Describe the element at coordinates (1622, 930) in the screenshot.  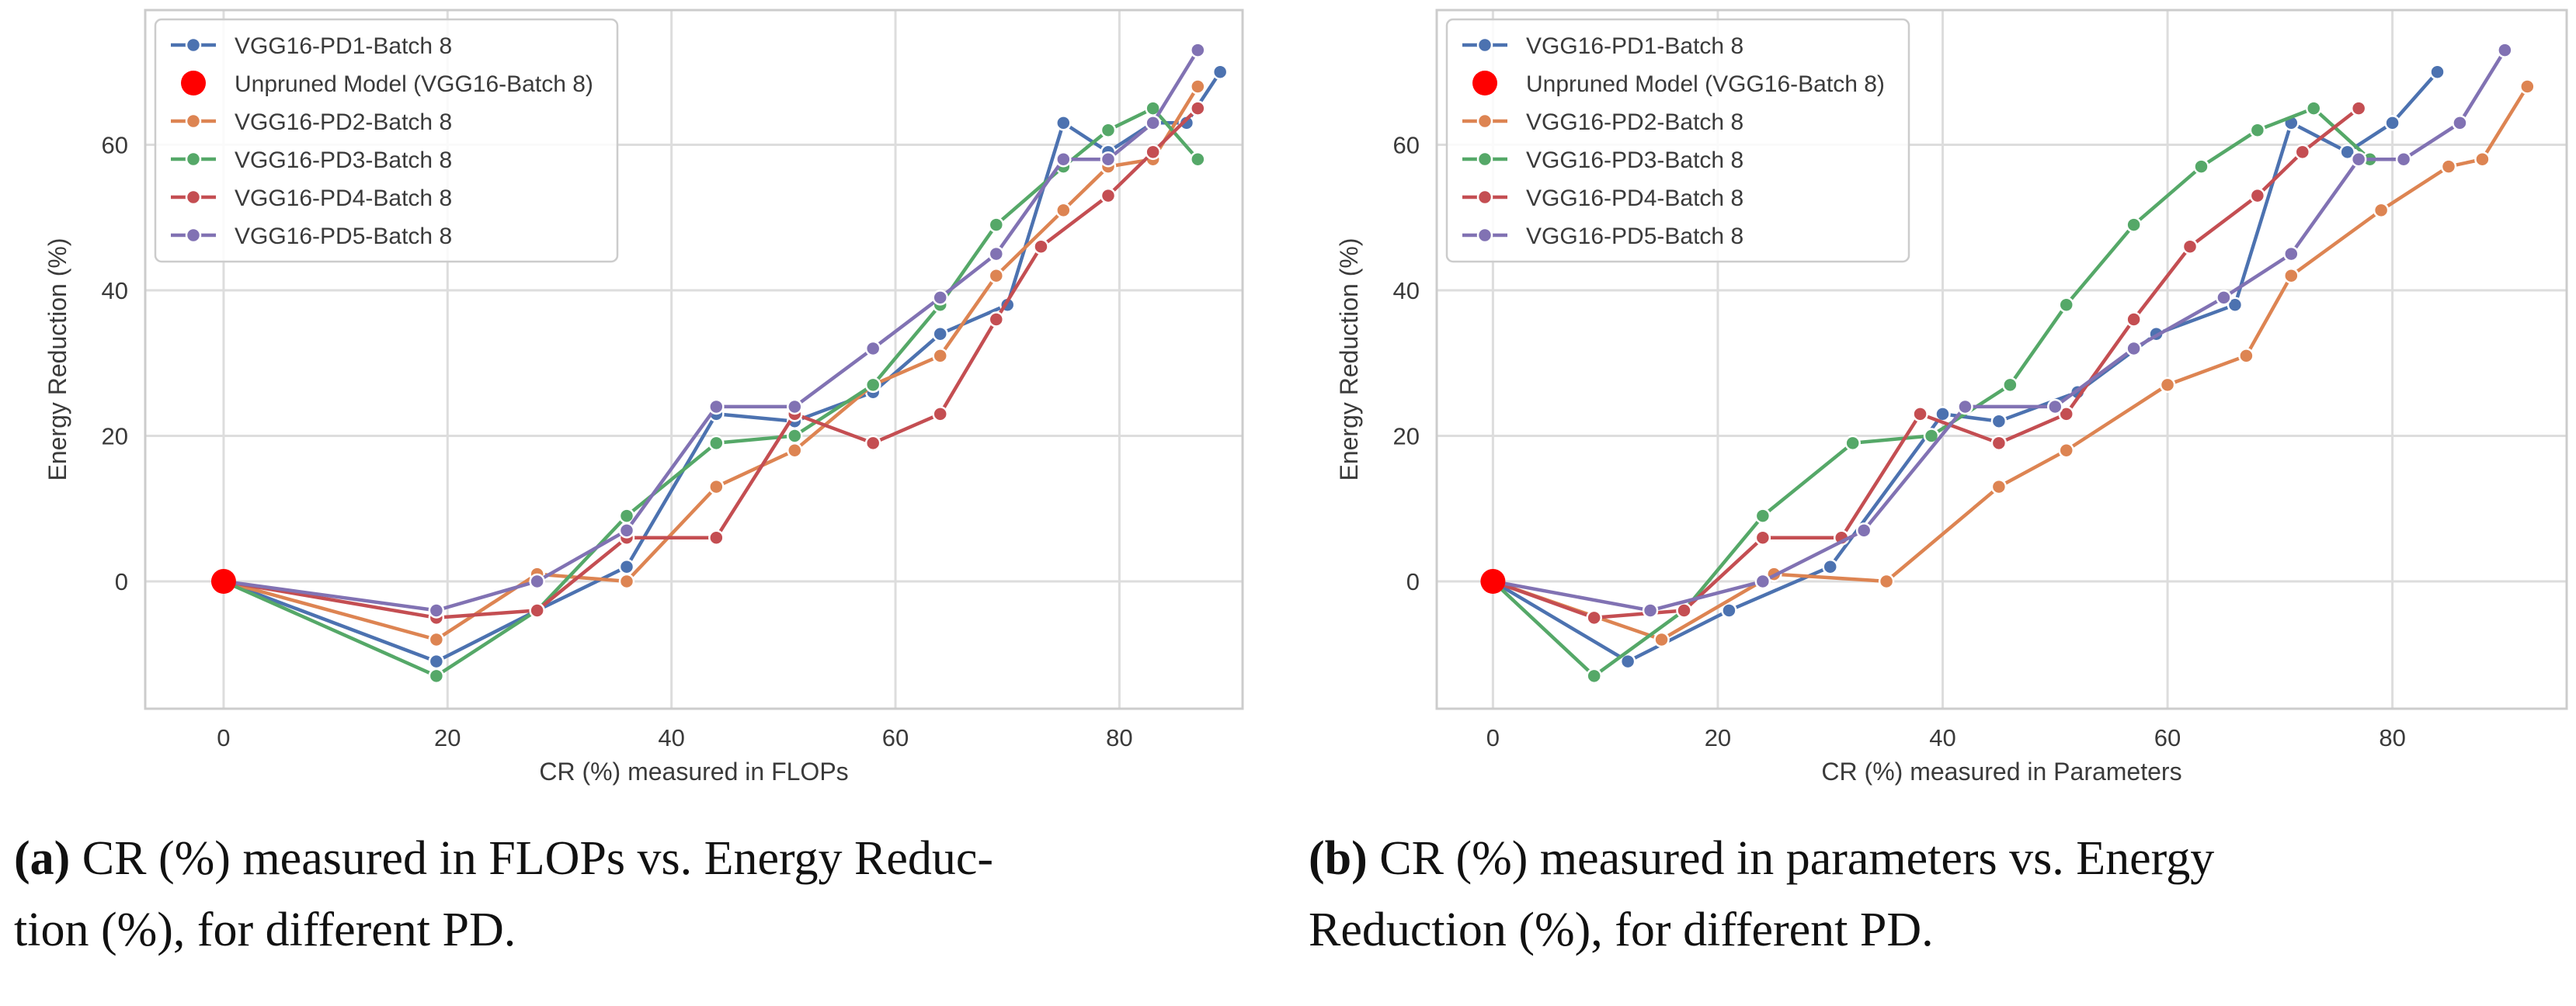
I see `caption-b-line2: Reduction (%), for different PD.` at that location.